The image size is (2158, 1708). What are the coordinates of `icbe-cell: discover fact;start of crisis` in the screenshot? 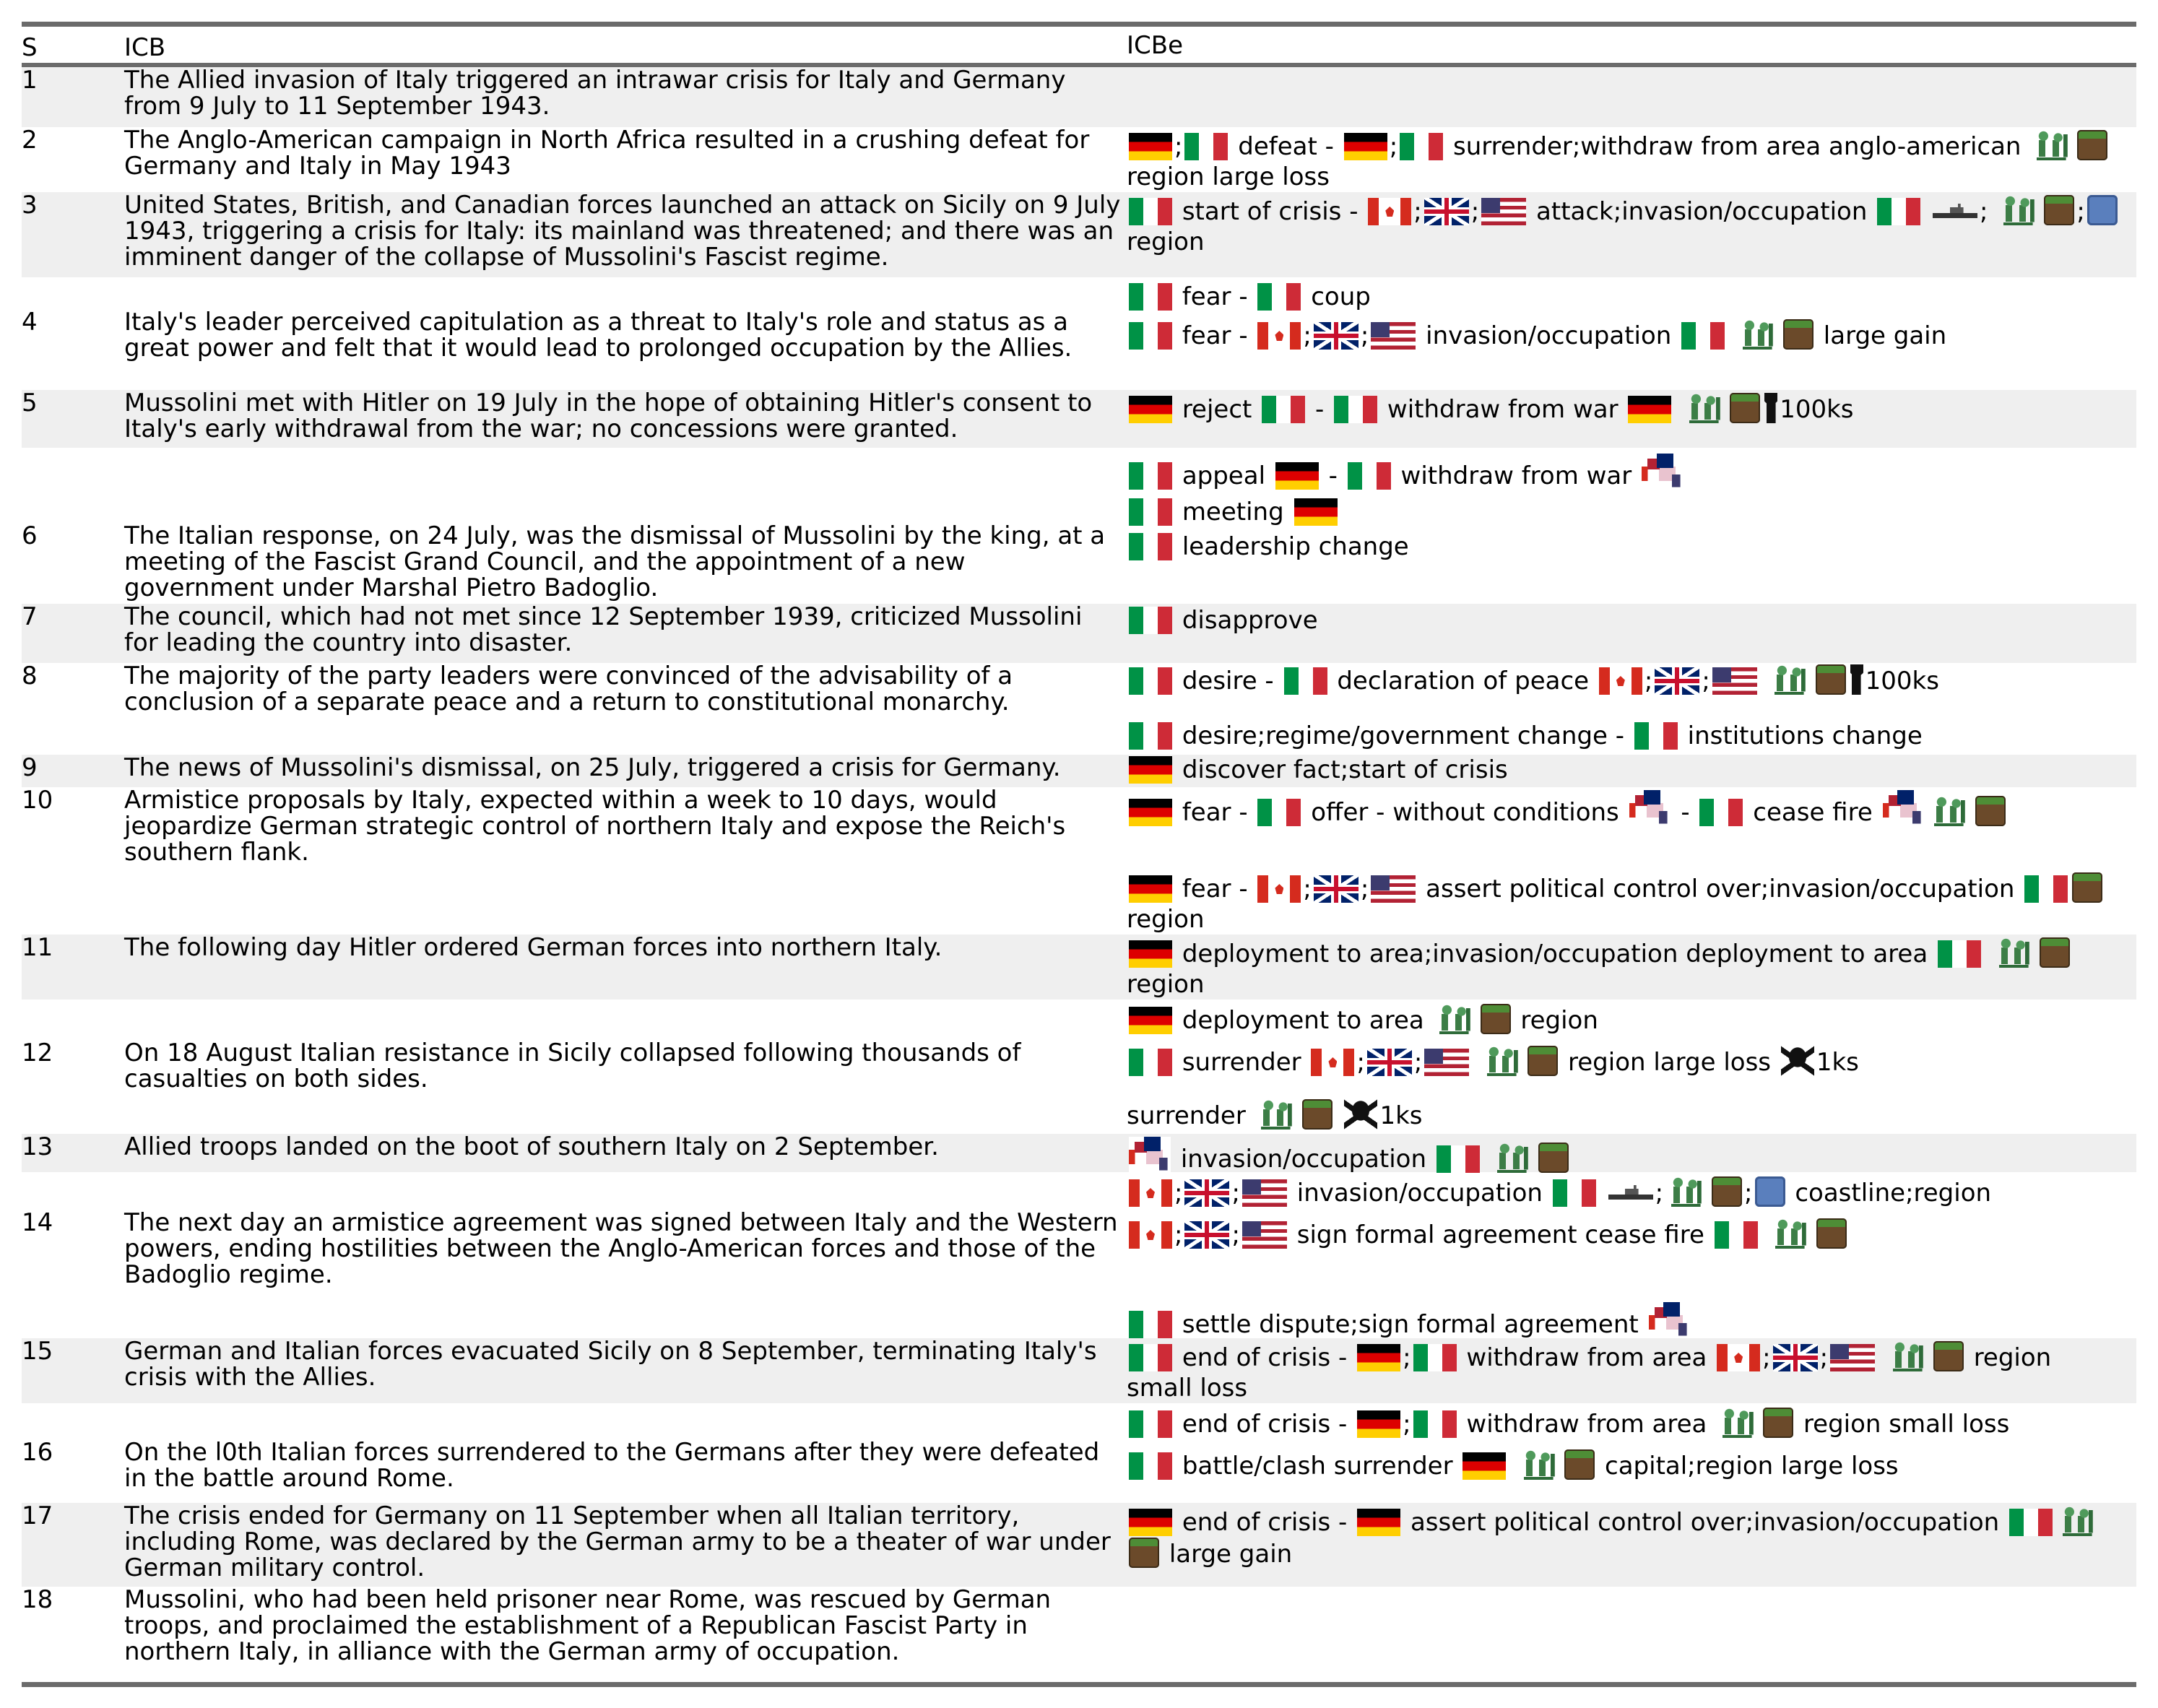 It's located at (1631, 771).